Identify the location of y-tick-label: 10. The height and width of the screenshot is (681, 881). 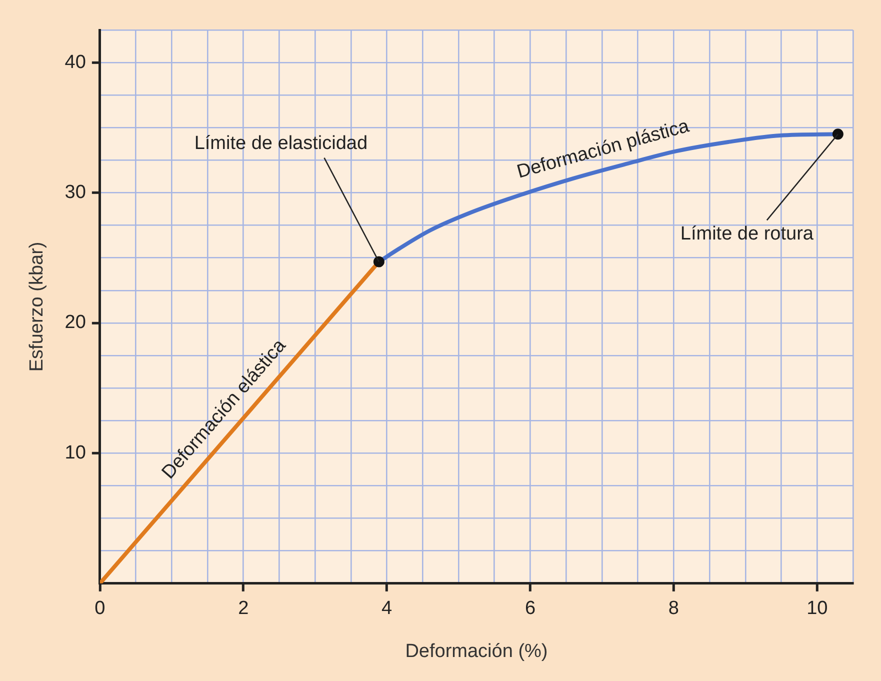
(75, 453).